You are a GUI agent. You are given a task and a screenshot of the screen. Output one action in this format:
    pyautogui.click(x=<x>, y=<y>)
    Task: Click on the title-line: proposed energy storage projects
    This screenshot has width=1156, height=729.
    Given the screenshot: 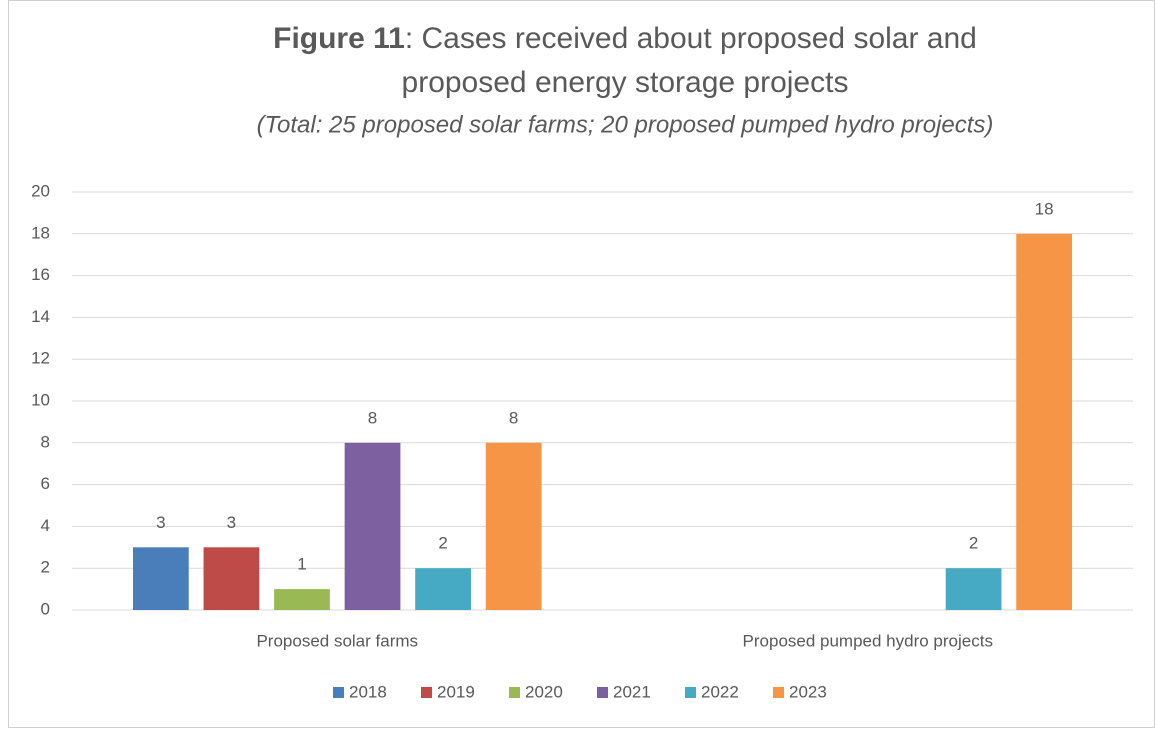 What is the action you would take?
    pyautogui.click(x=625, y=82)
    